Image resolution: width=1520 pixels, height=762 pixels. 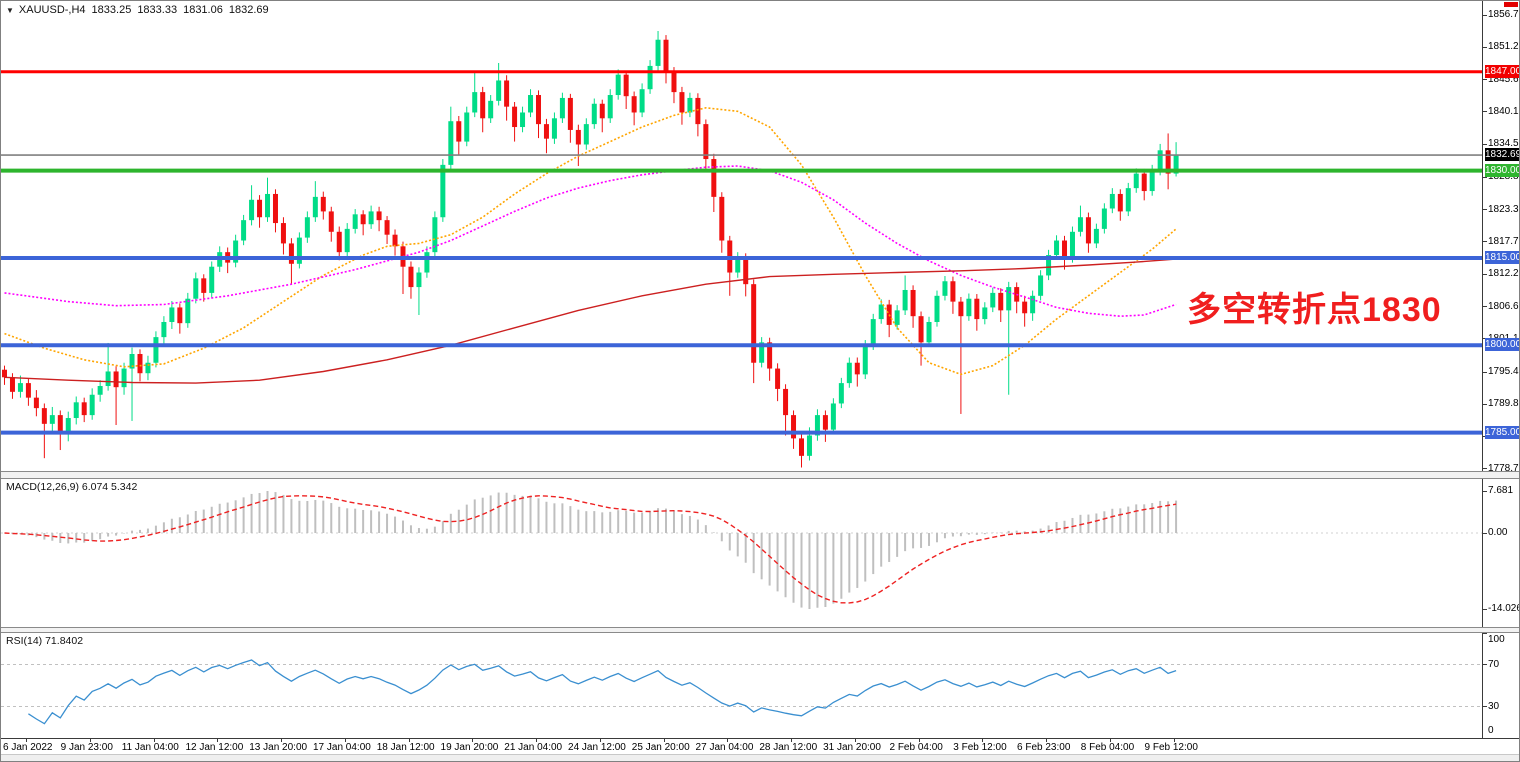 What do you see at coordinates (1503, 468) in the screenshot?
I see `price-tick-label: 1778.75` at bounding box center [1503, 468].